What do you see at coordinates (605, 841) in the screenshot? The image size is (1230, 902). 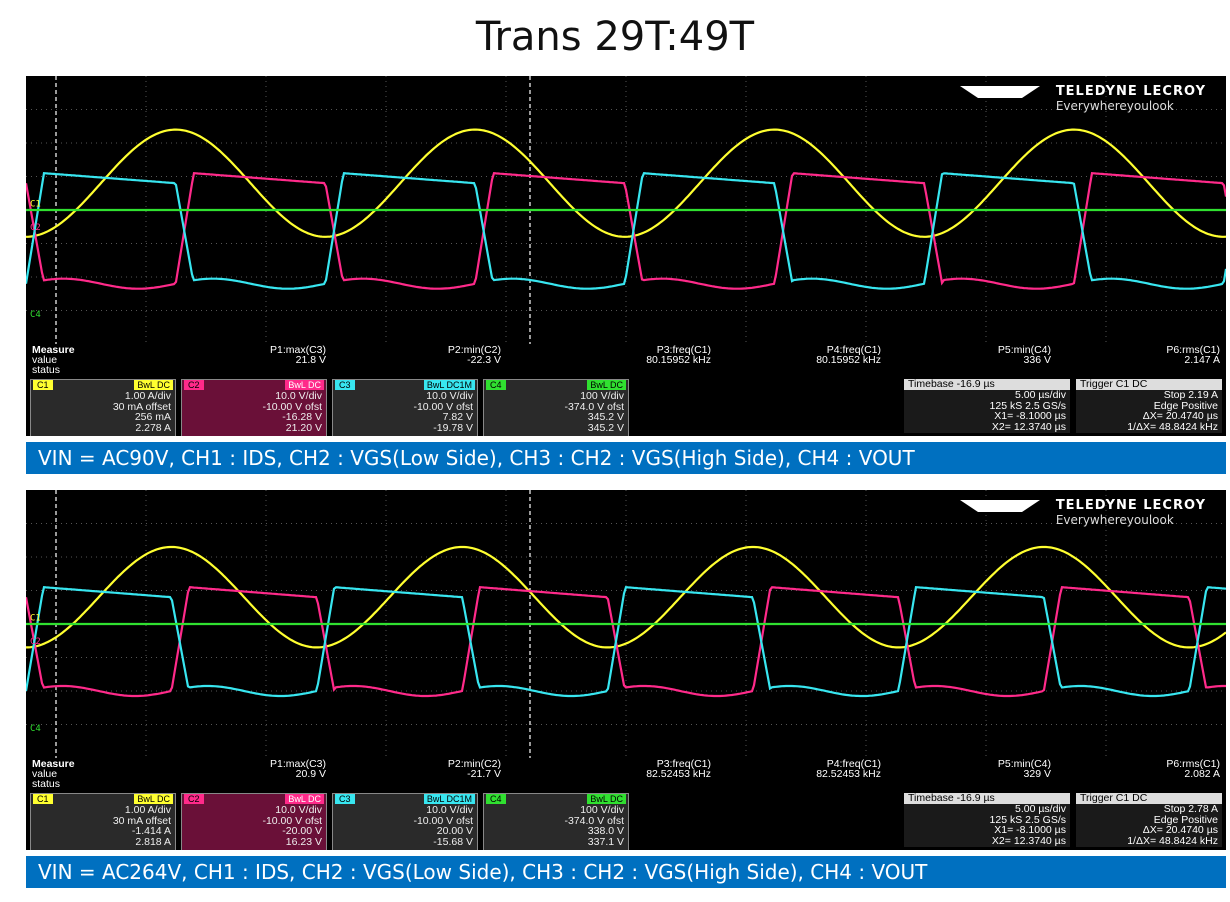 I see `cursor-value-2: 337.1 V` at bounding box center [605, 841].